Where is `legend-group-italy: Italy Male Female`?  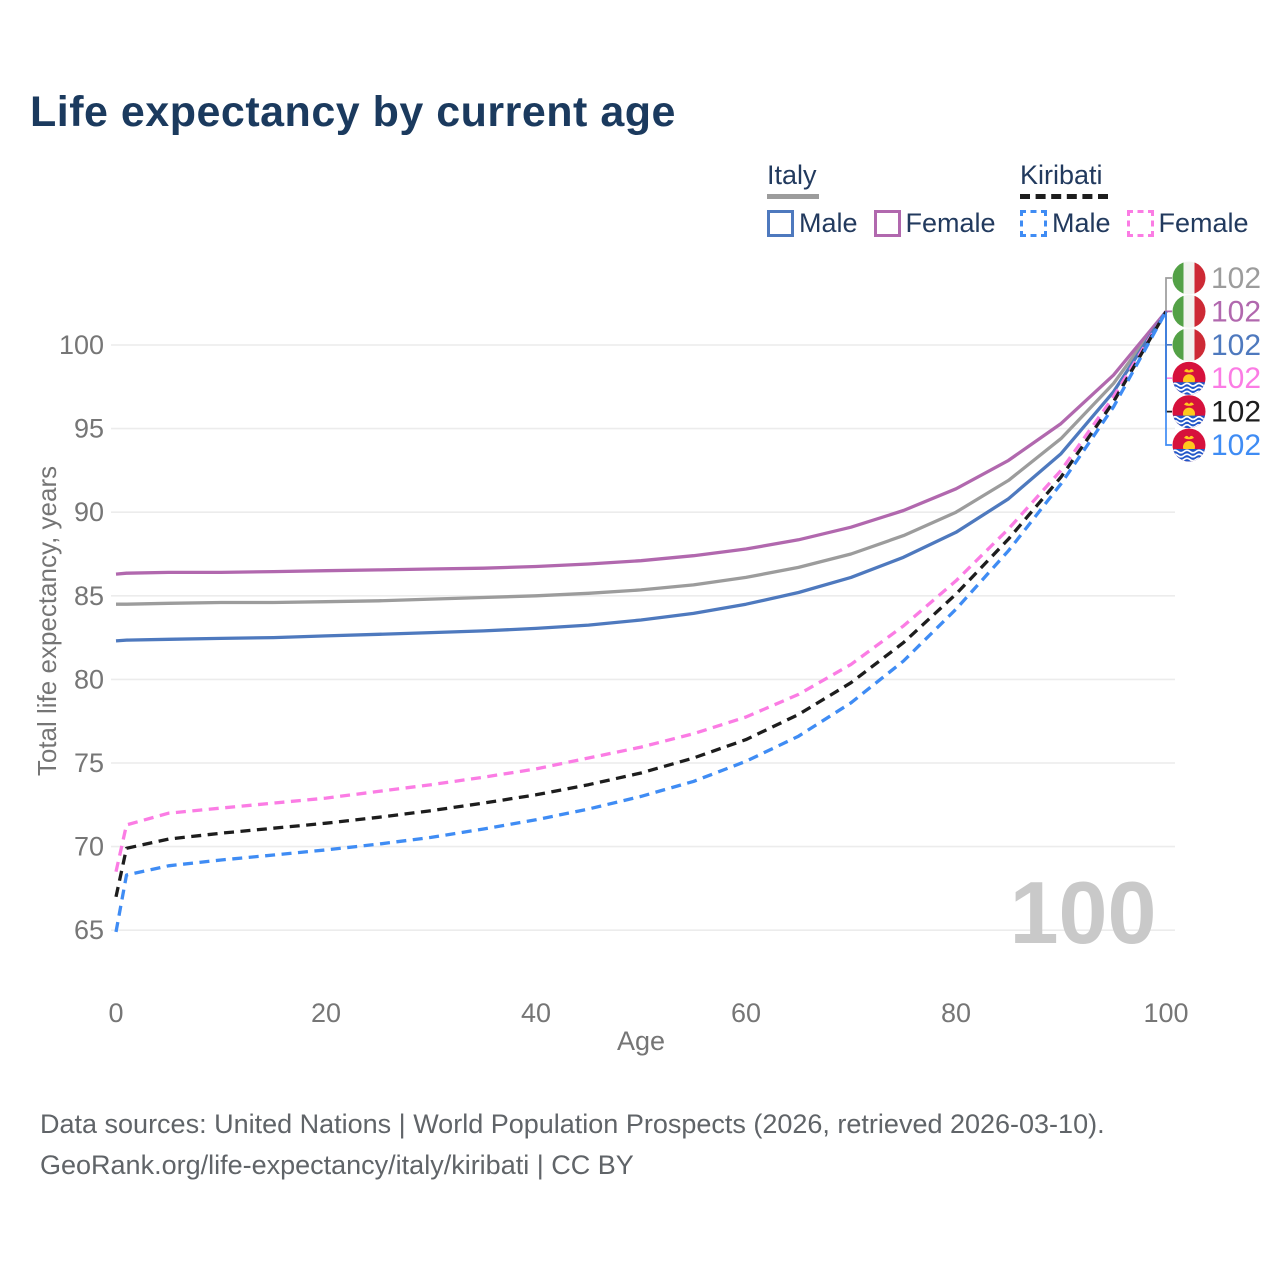
legend-group-italy: Italy Male Female is located at coordinates (889, 199).